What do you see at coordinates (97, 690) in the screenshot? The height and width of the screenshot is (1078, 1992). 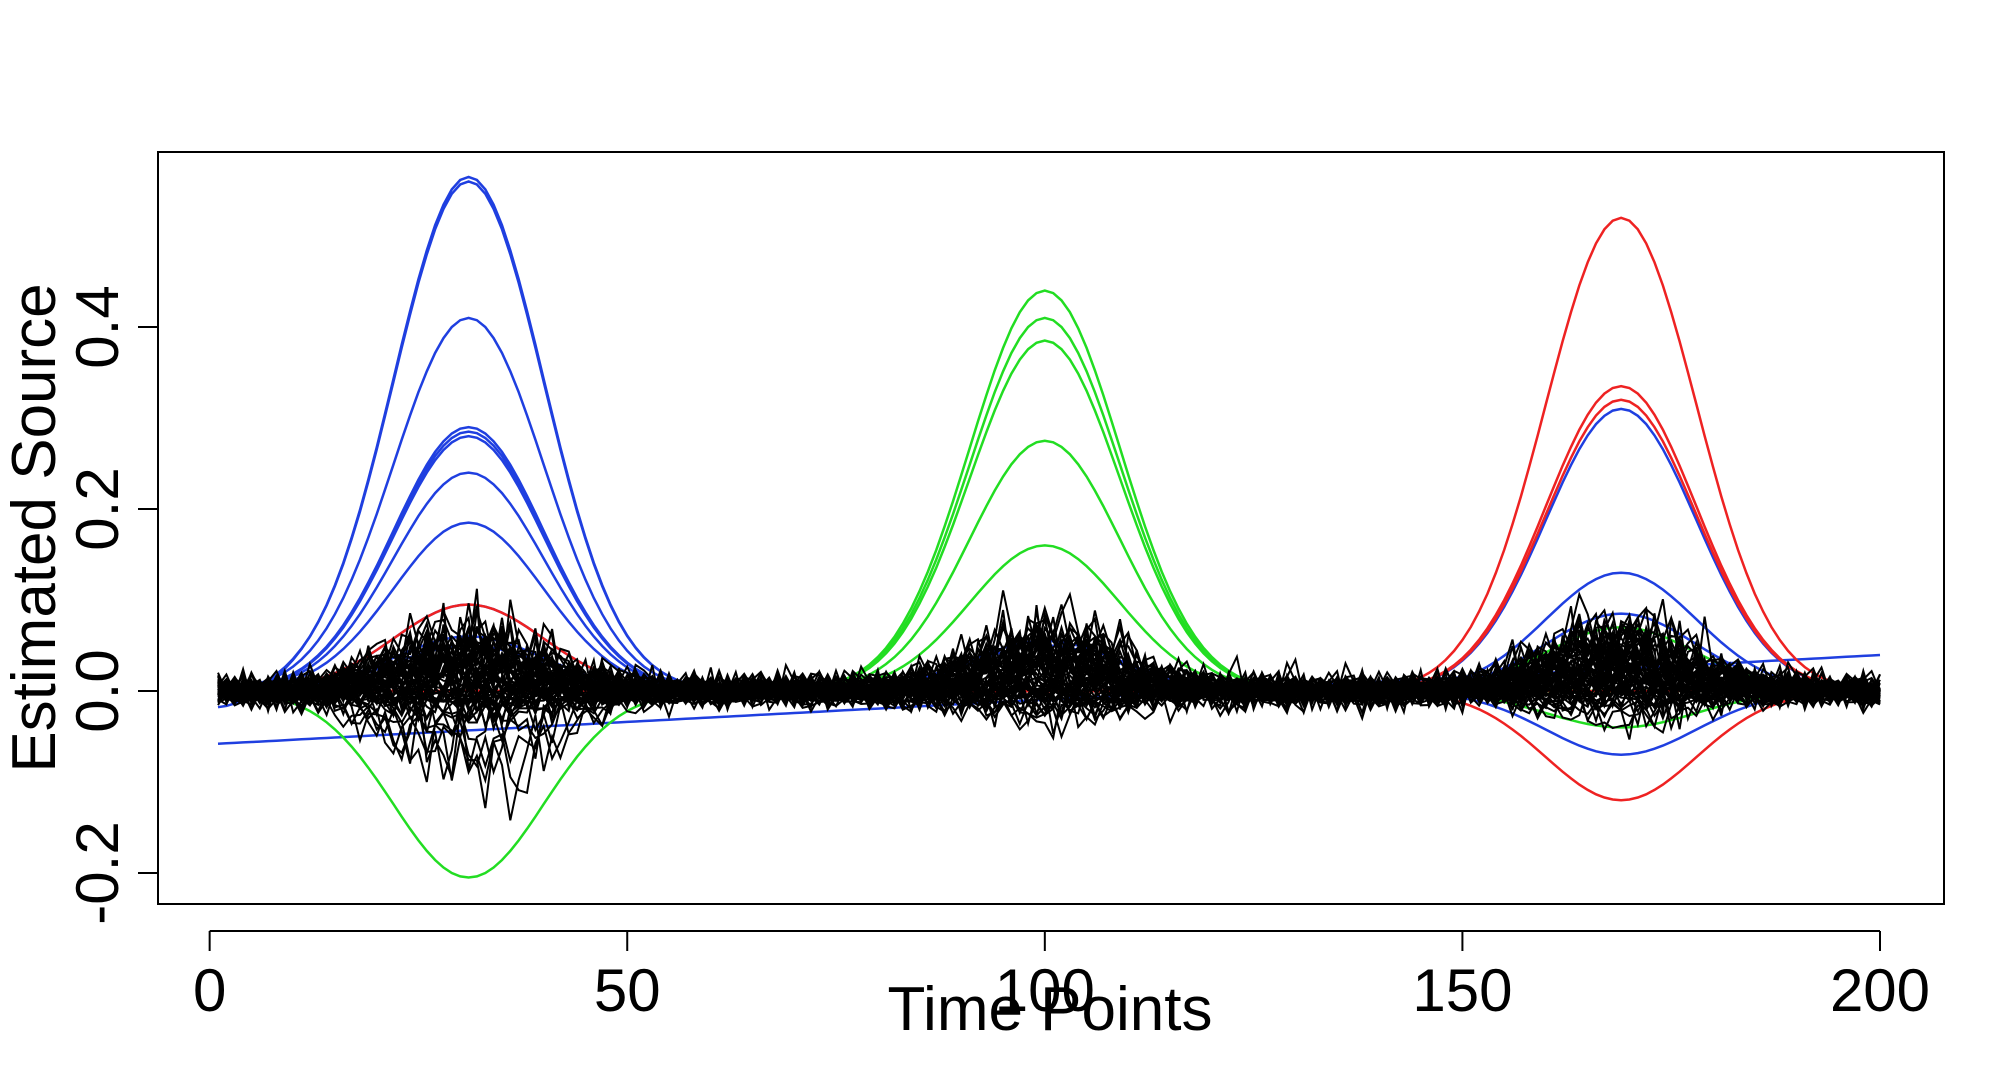 I see `y-tick-label-1: 0.0` at bounding box center [97, 690].